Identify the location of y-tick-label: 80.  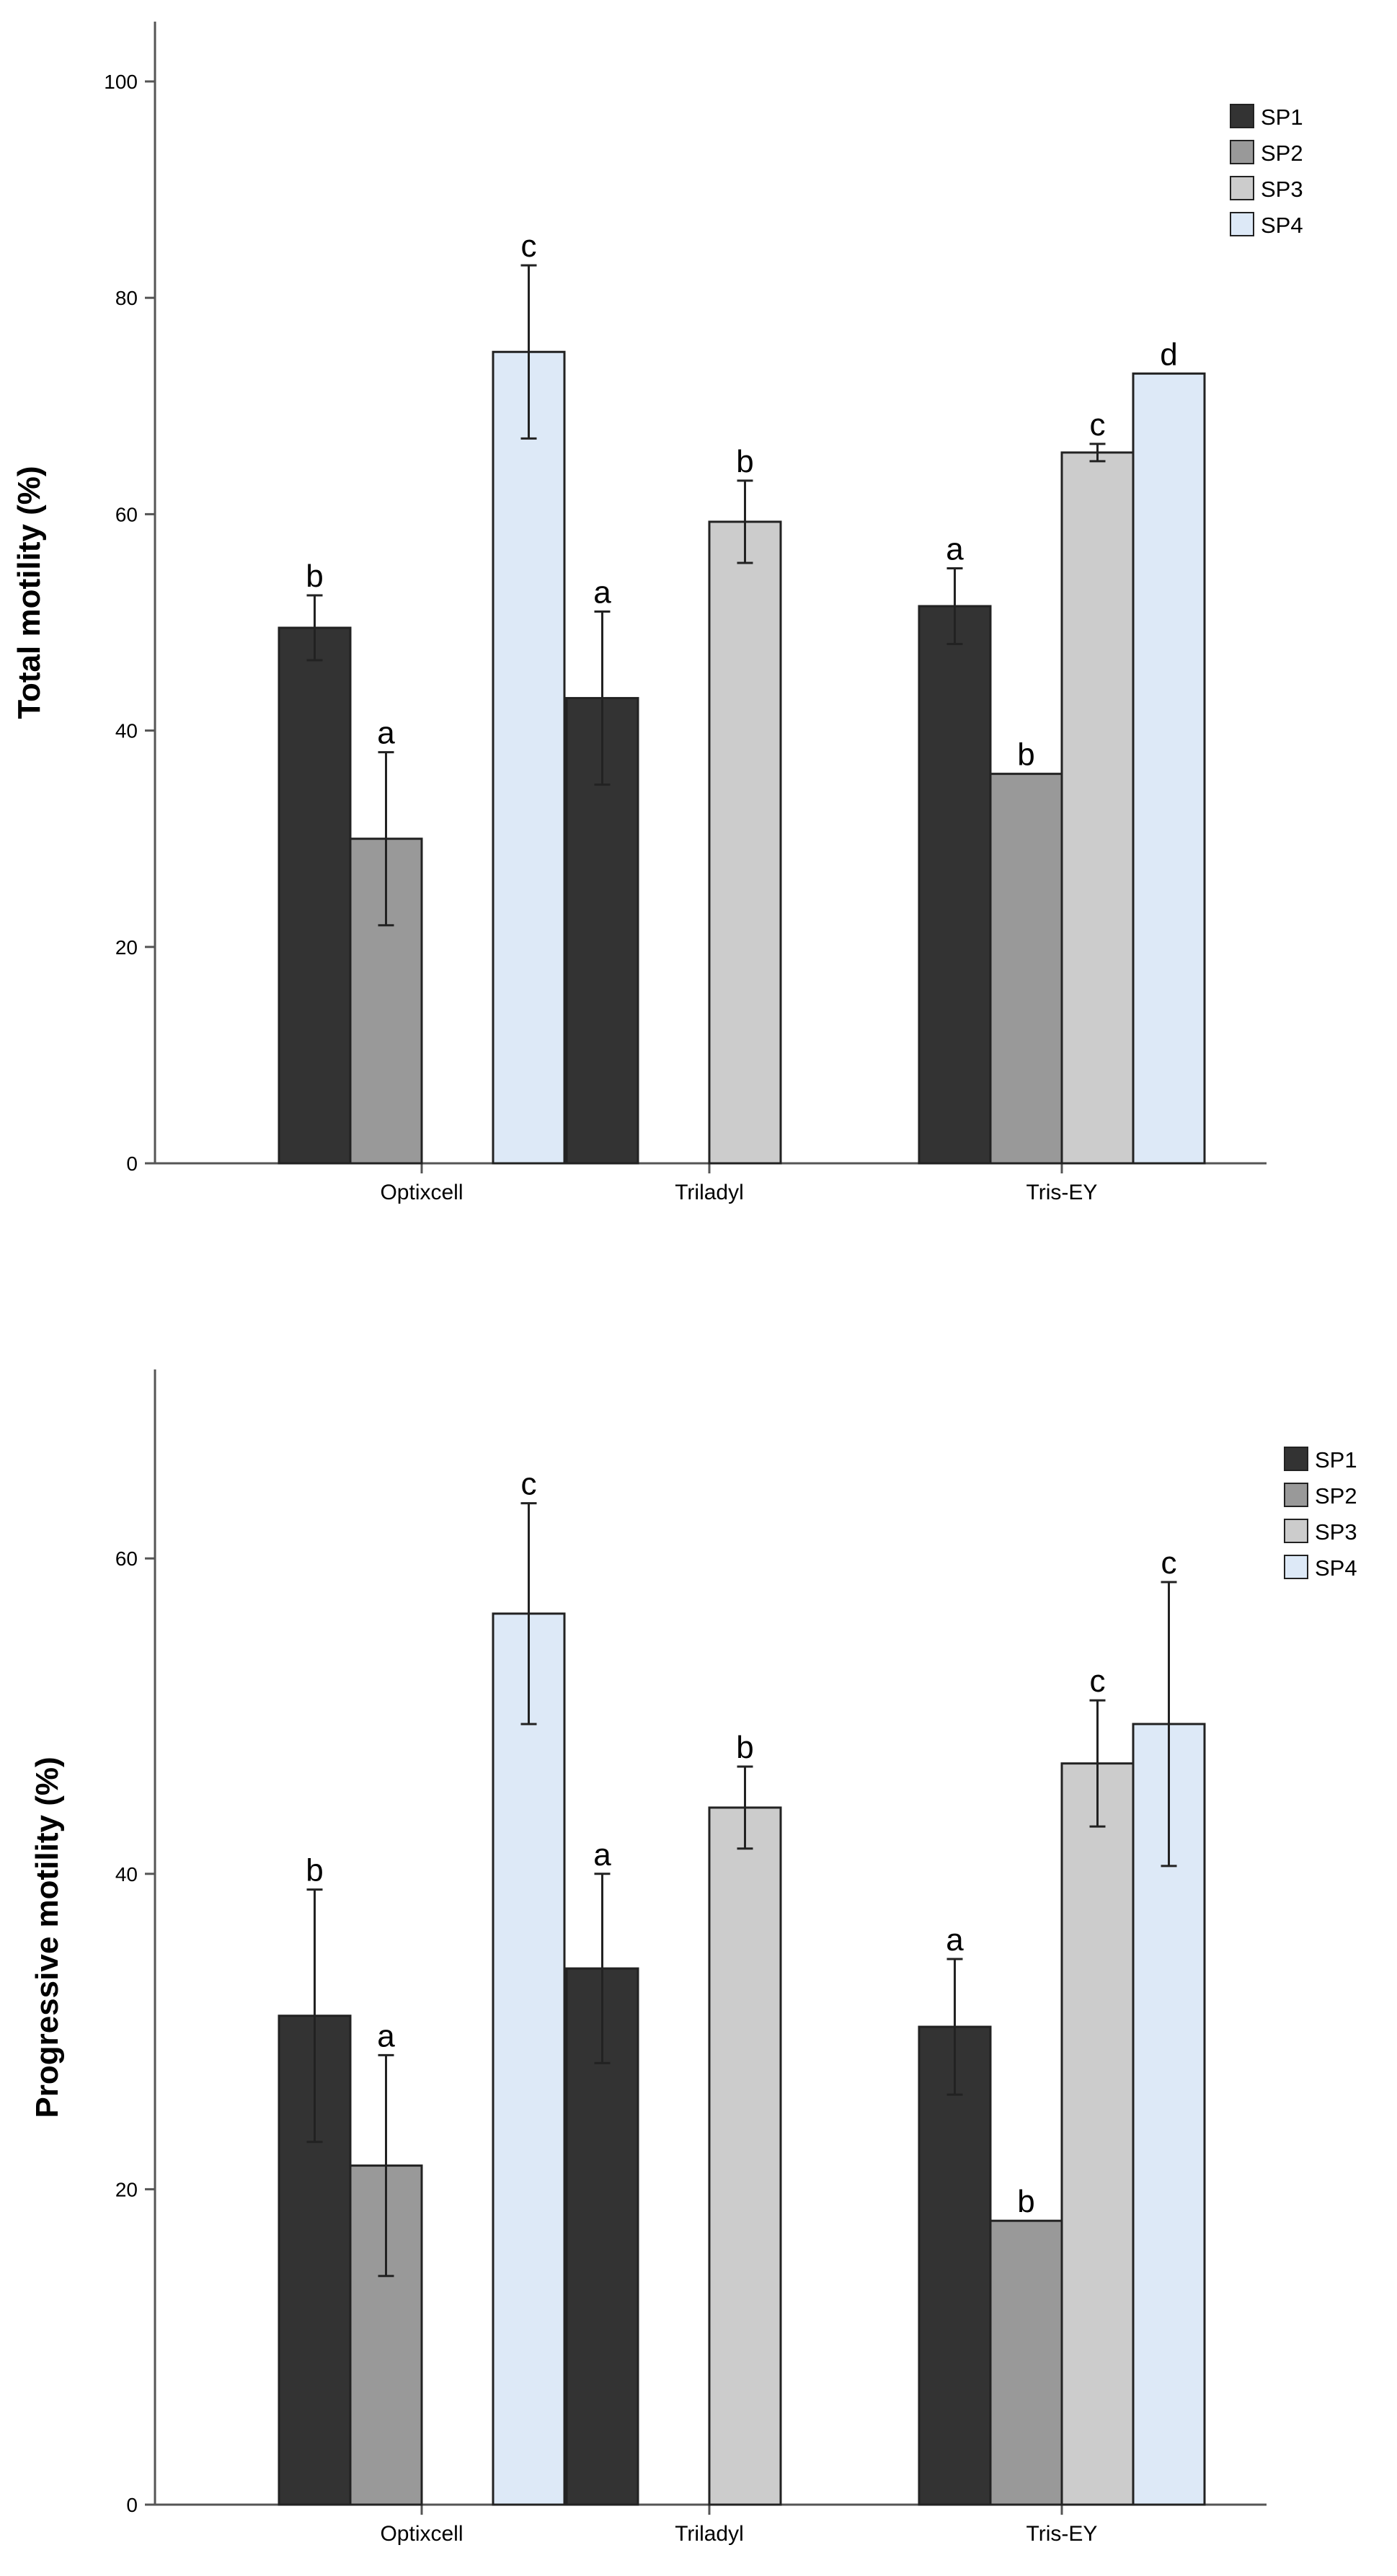
(127, 298).